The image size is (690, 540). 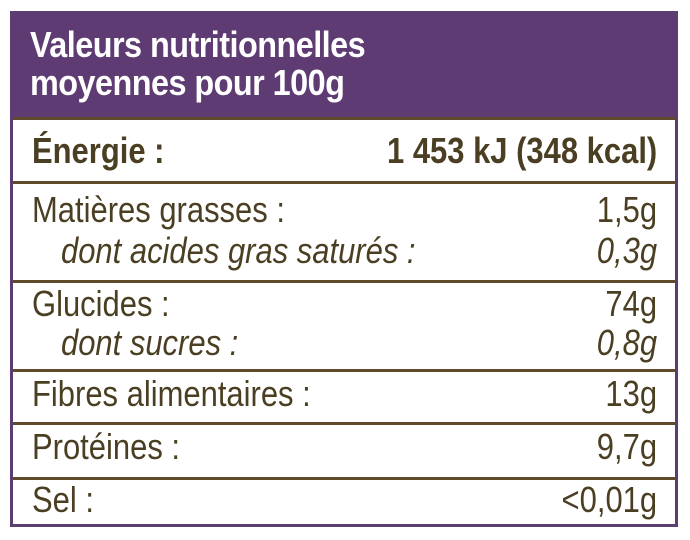 I want to click on protein-label: Protéines :, so click(x=106, y=446).